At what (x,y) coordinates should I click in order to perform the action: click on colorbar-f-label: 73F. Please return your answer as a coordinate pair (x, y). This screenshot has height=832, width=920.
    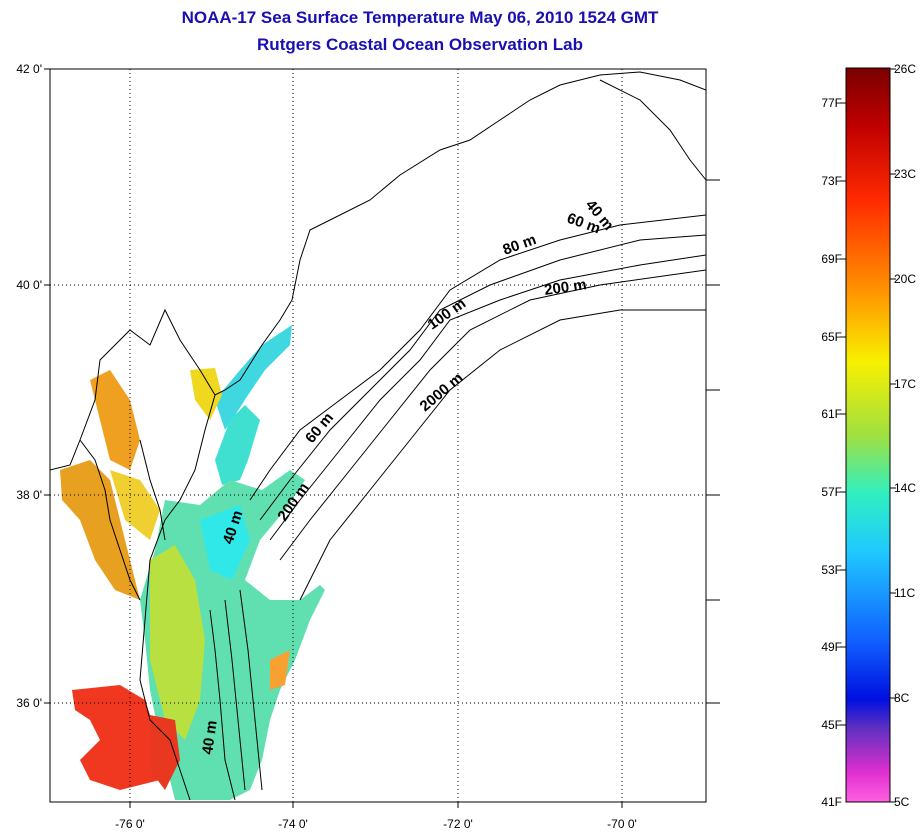
    Looking at the image, I should click on (831, 181).